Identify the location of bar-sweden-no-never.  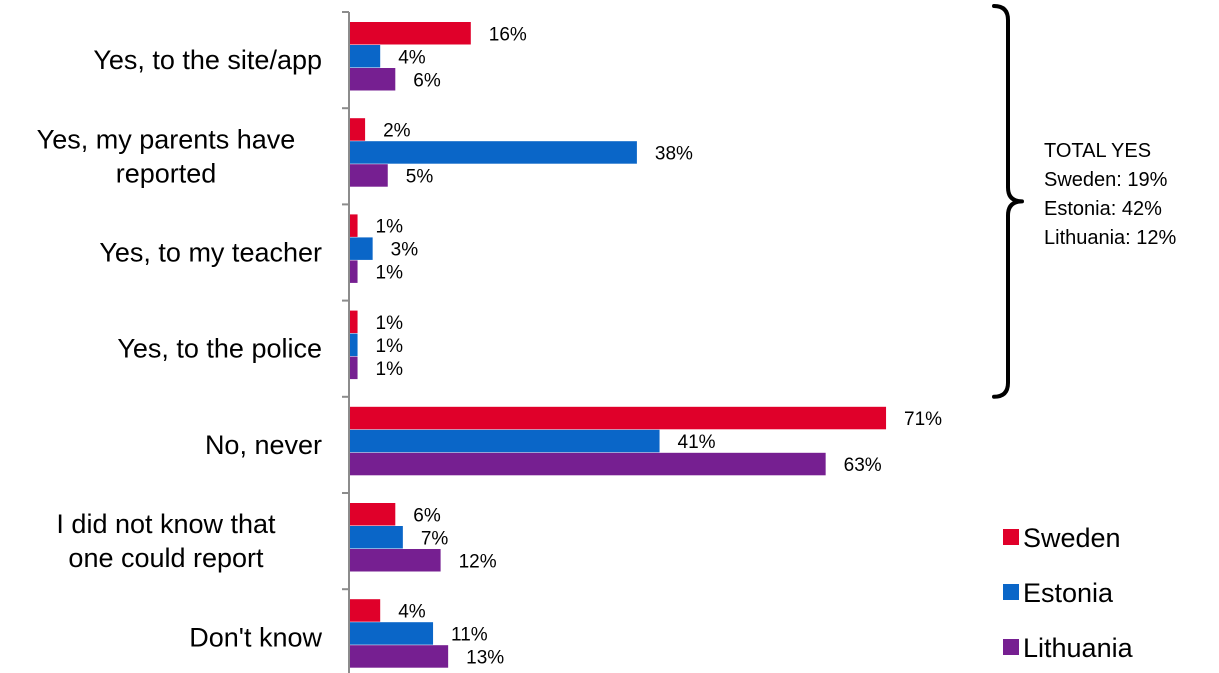
(618, 418).